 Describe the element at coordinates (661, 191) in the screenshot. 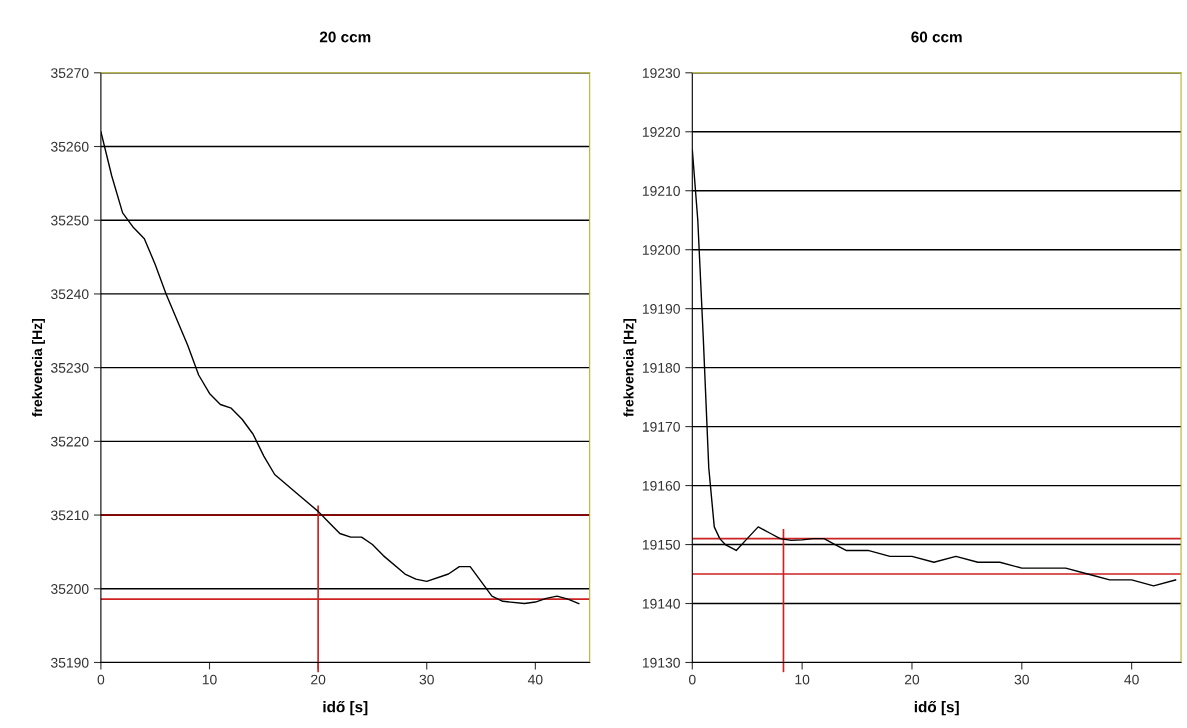

I see `y-tick-label: 19210` at that location.